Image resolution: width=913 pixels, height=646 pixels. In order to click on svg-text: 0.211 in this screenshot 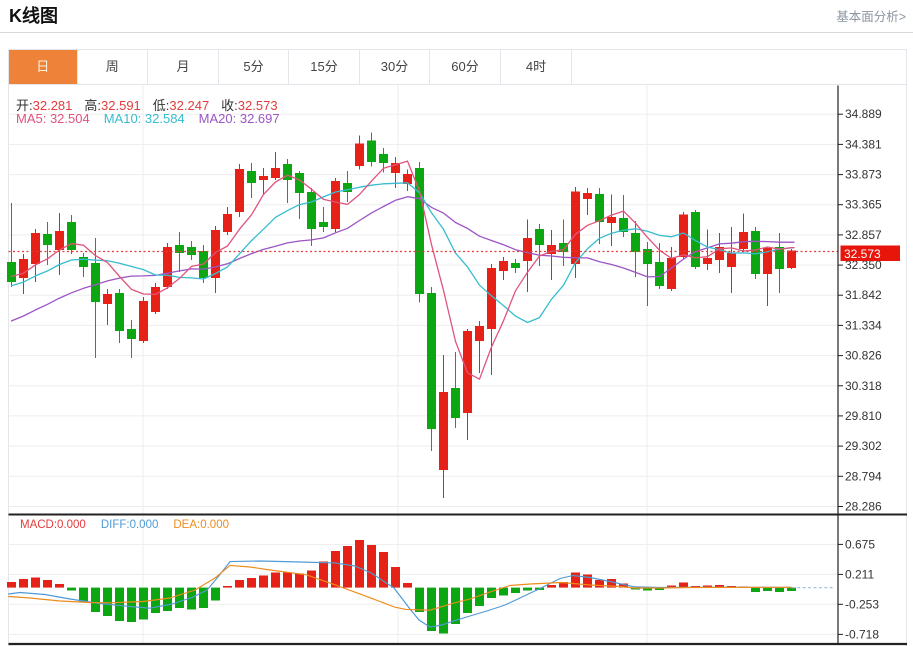, I will do `click(859, 574)`.